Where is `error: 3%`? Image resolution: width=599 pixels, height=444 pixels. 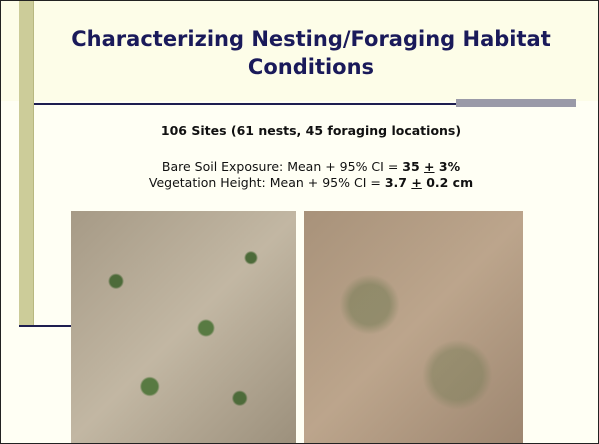
error: 3% is located at coordinates (449, 166).